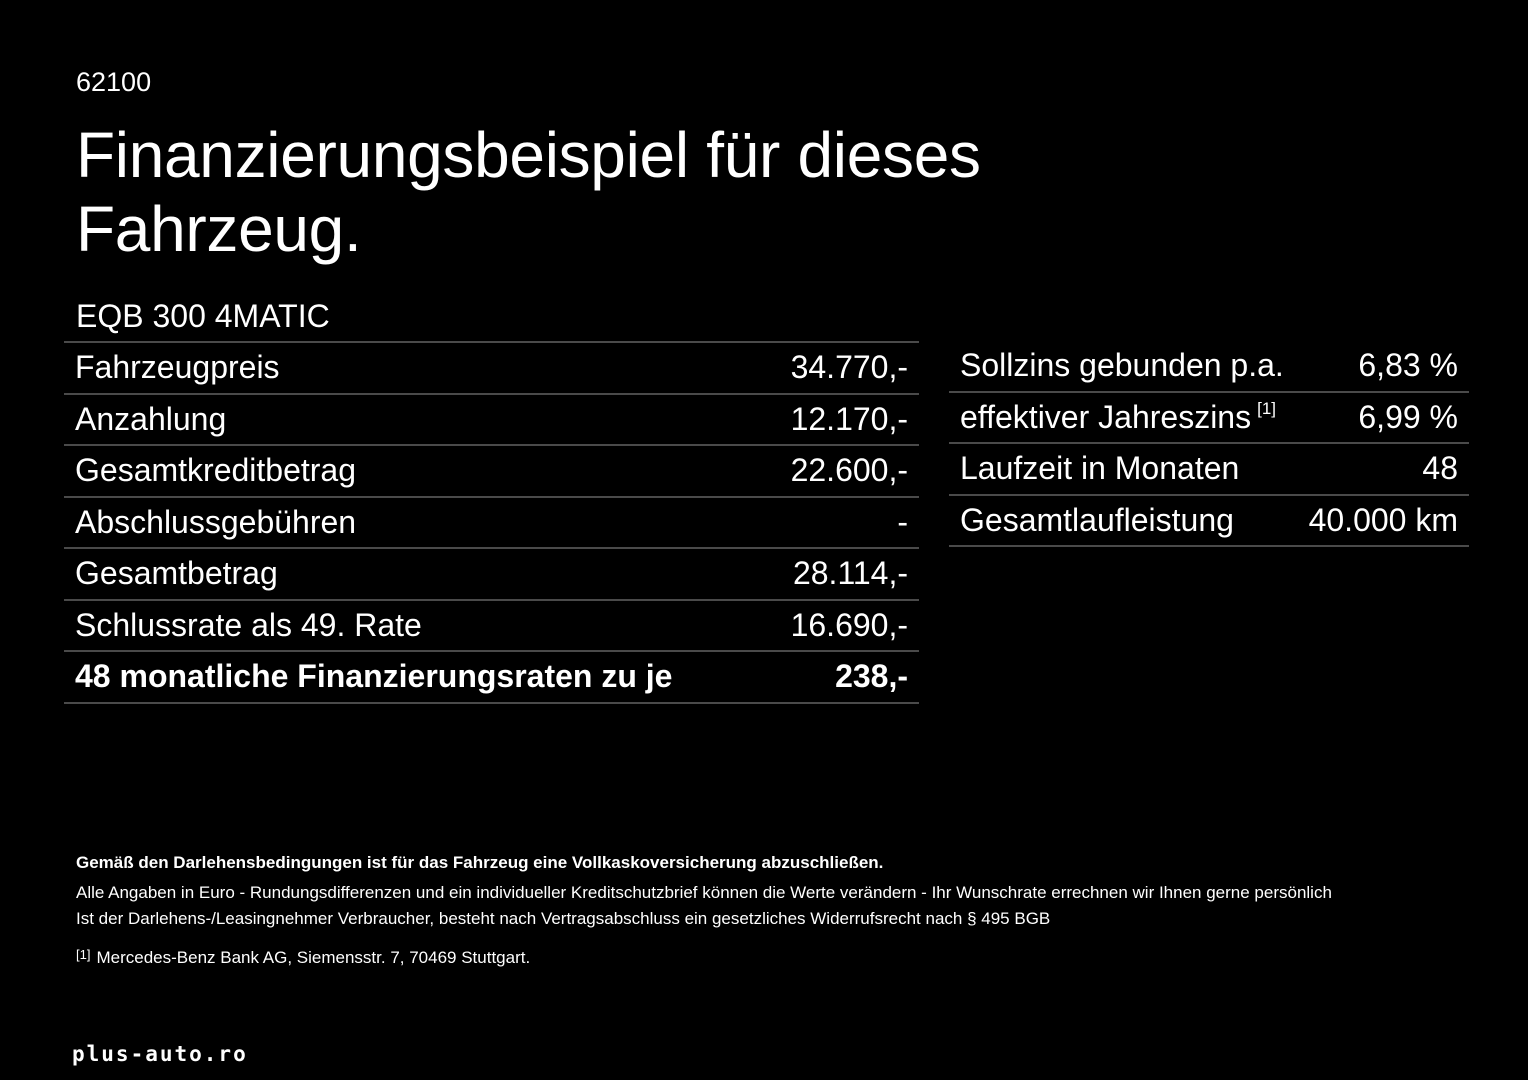  What do you see at coordinates (871, 676) in the screenshot?
I see `row-value: 238,-` at bounding box center [871, 676].